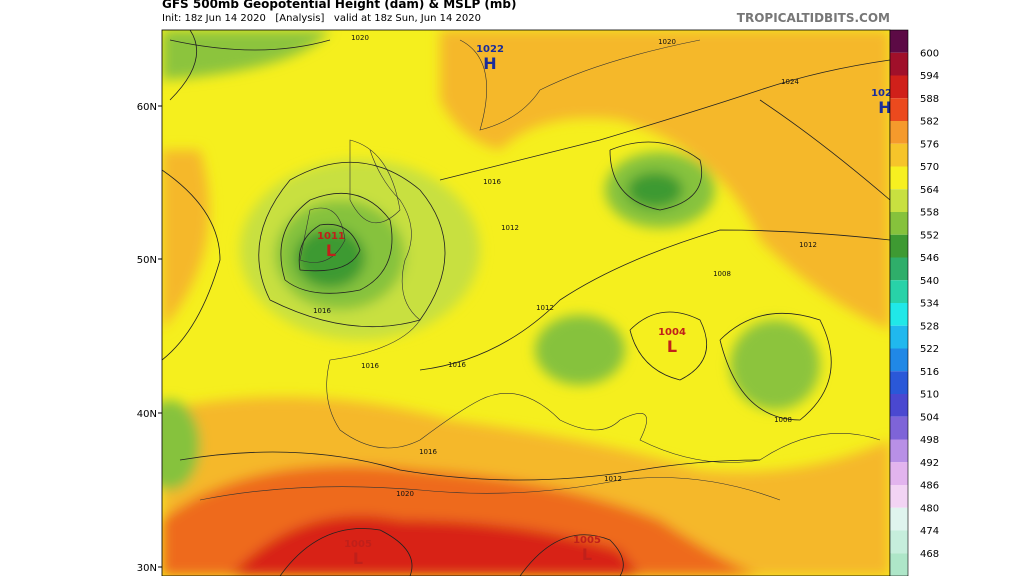 This screenshot has width=1024, height=576. I want to click on colorbar-label: 588, so click(929, 99).